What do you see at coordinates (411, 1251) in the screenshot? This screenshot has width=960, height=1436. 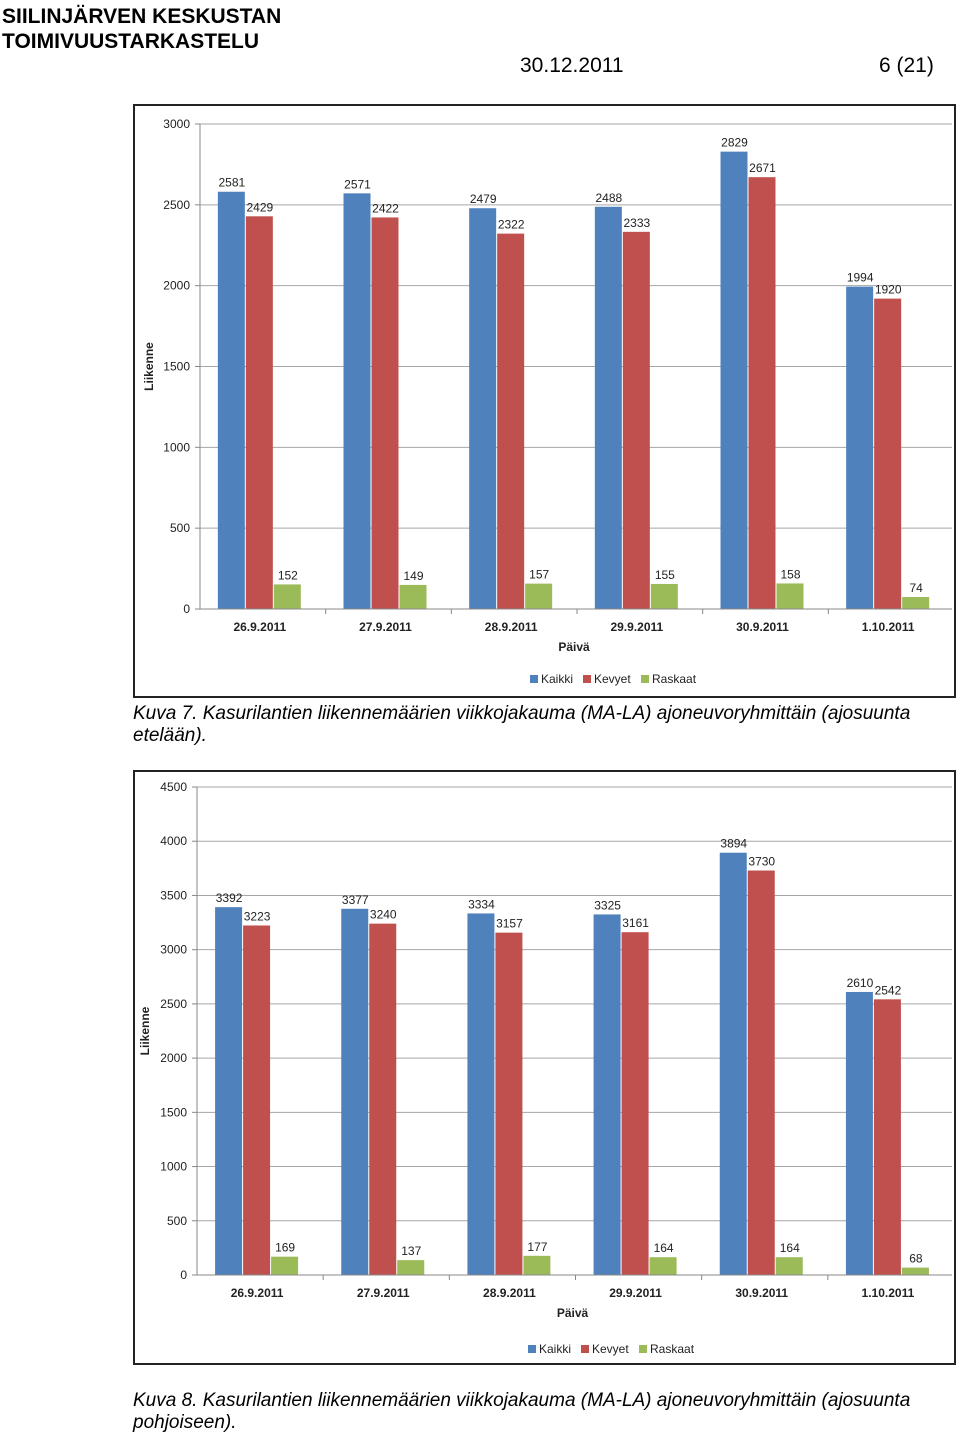 I see `data-label: 137` at bounding box center [411, 1251].